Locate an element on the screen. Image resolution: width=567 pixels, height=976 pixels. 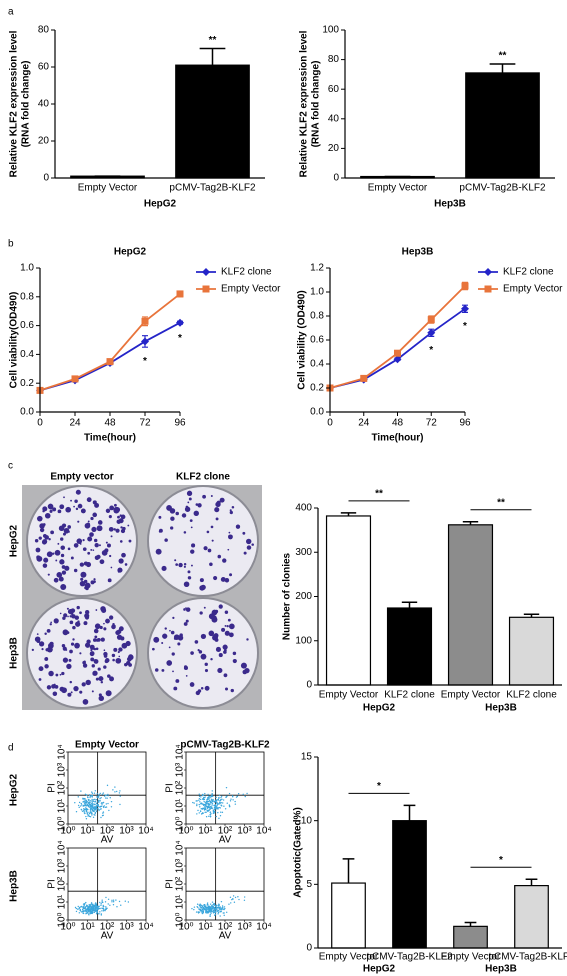
y-axis-label: PI is located at coordinates (170, 787).